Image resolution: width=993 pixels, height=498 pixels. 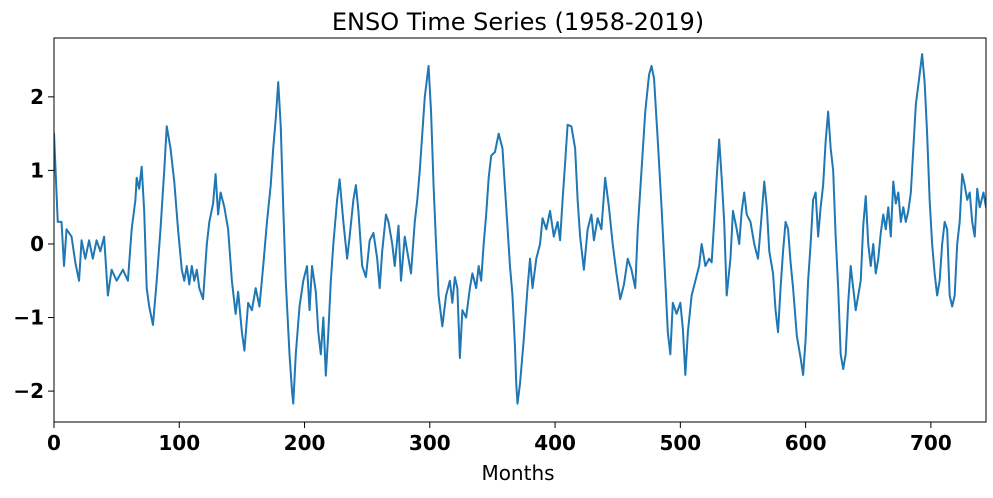 I want to click on x-axis-label: Months, so click(x=517, y=473).